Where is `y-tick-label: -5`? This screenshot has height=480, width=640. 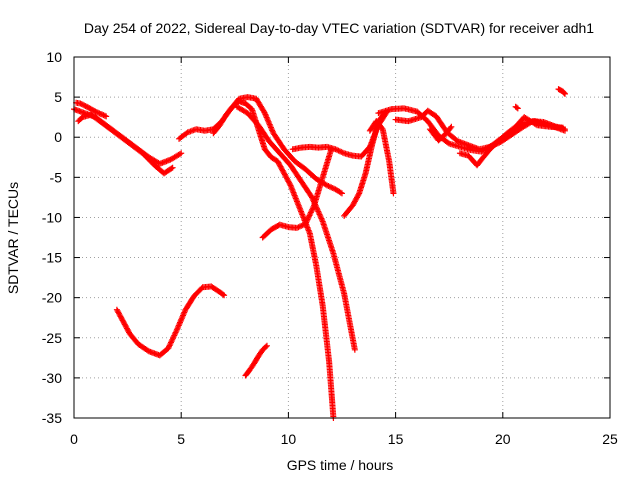 y-tick-label: -5 is located at coordinates (56, 177).